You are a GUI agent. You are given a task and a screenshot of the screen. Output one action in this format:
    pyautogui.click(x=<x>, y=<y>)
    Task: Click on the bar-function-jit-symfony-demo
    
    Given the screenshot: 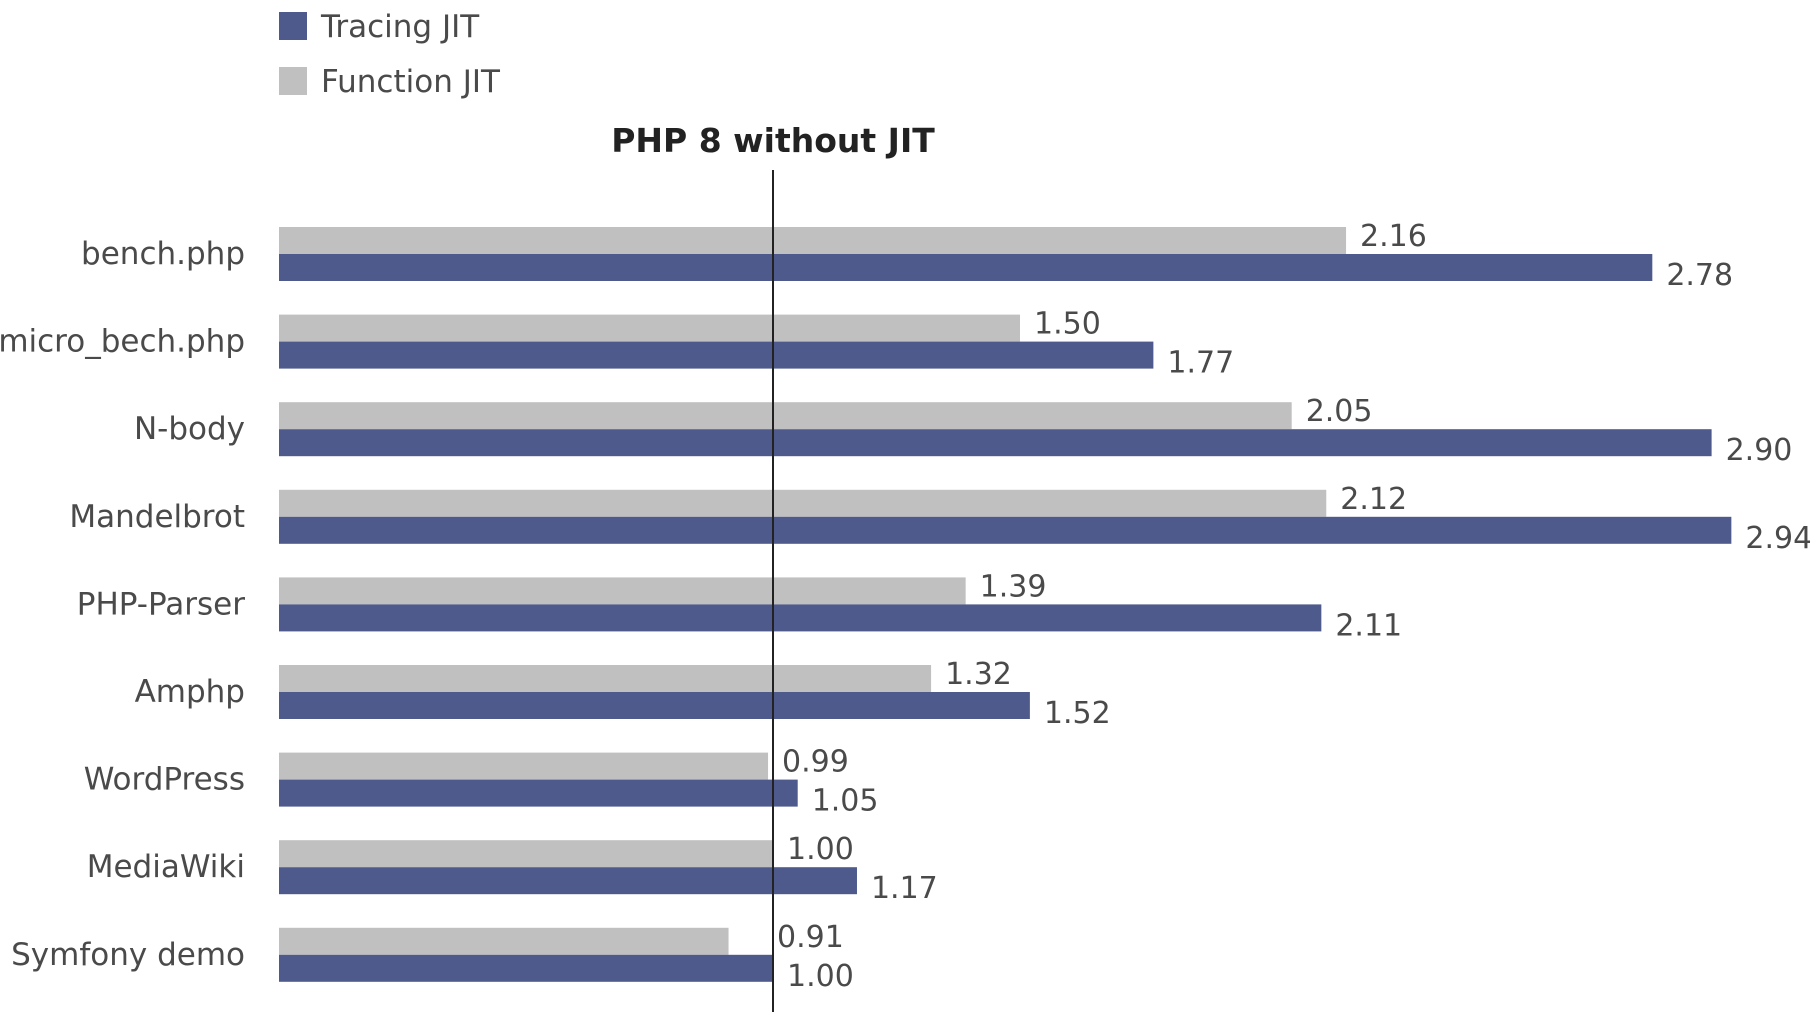 What is the action you would take?
    pyautogui.click(x=504, y=941)
    